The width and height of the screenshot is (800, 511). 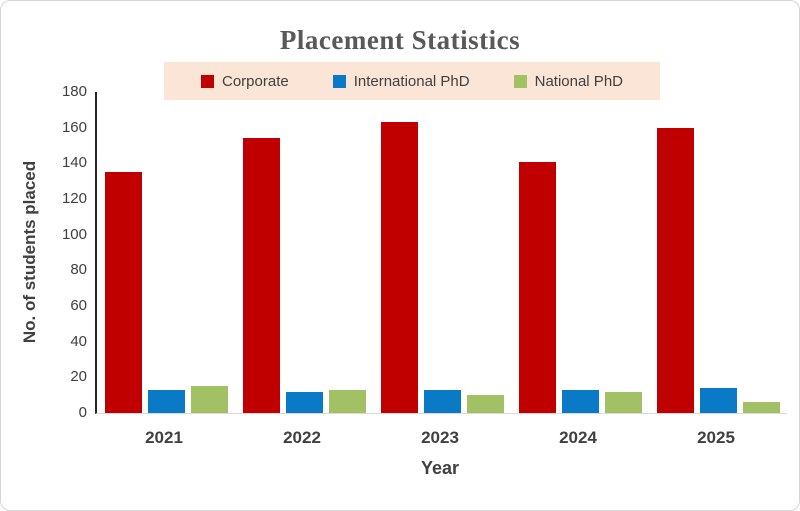 I want to click on y-tick-label: 80, so click(x=78, y=270).